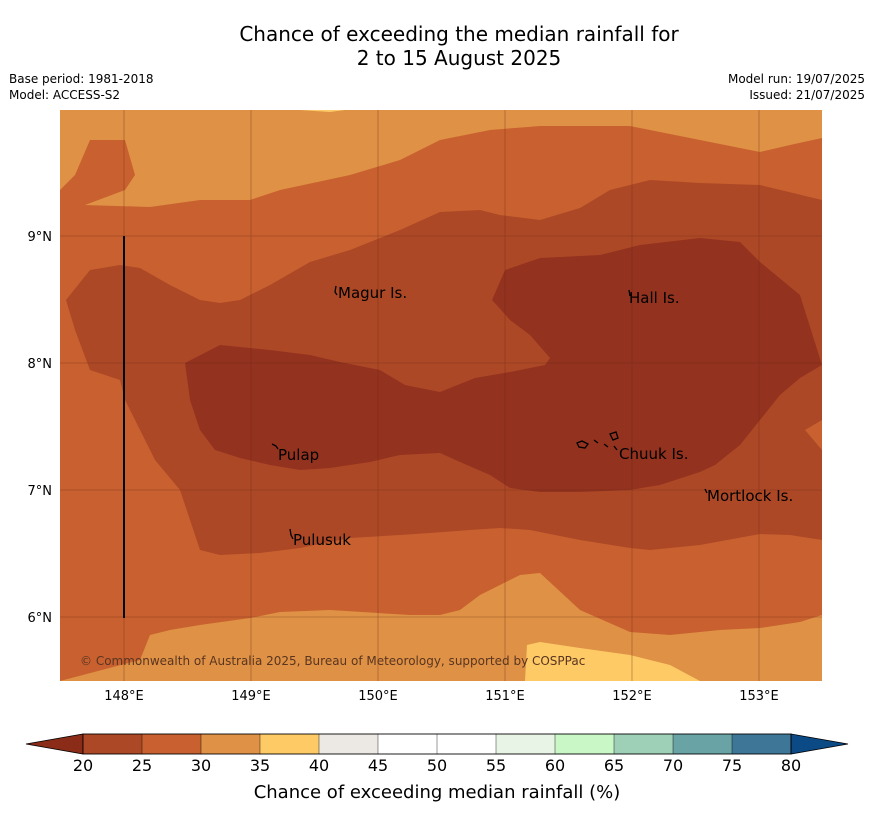 The width and height of the screenshot is (873, 816). I want to click on colorbar-tick-label: 35, so click(260, 765).